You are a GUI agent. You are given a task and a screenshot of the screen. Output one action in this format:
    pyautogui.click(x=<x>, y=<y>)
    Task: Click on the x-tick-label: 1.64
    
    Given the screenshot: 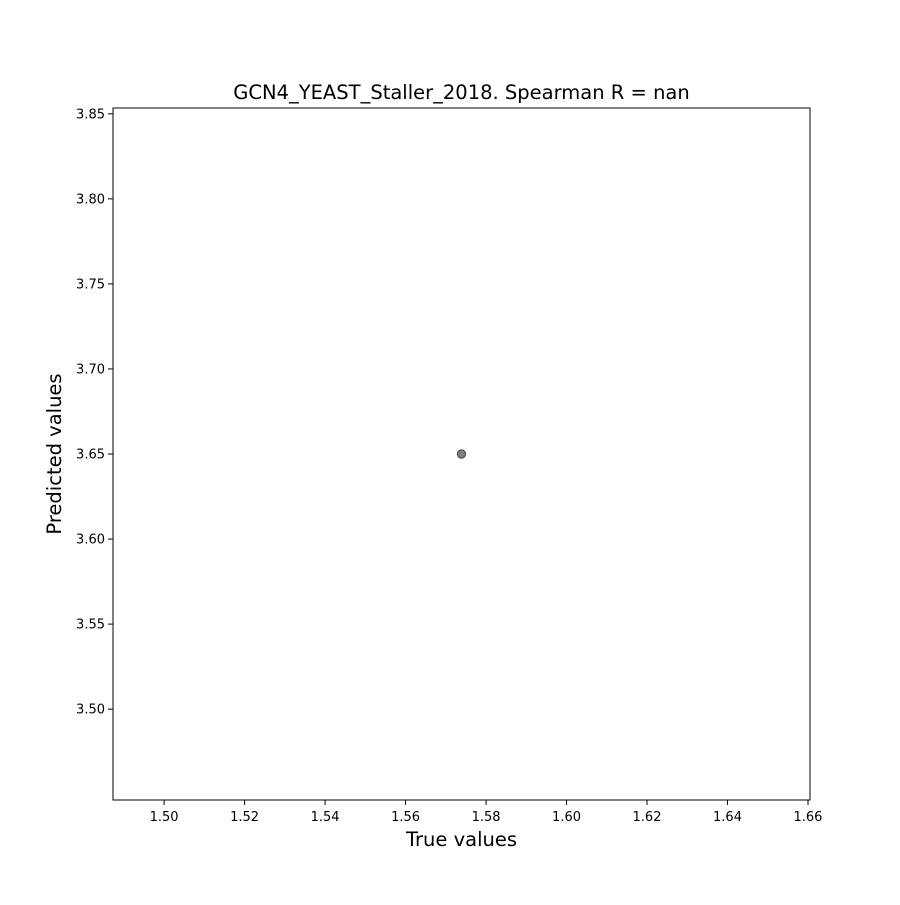 What is the action you would take?
    pyautogui.click(x=727, y=817)
    